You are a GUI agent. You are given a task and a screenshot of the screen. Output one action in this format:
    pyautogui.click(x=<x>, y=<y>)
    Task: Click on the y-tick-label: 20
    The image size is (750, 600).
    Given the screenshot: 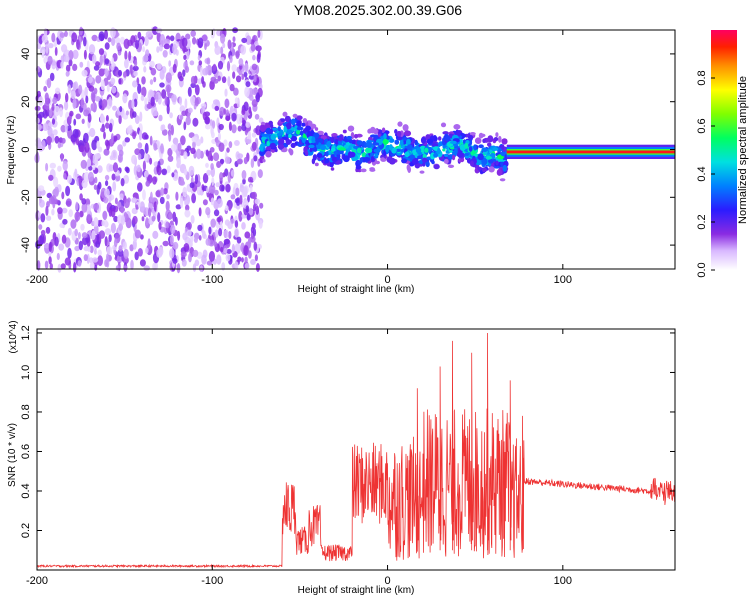 What is the action you would take?
    pyautogui.click(x=26, y=102)
    